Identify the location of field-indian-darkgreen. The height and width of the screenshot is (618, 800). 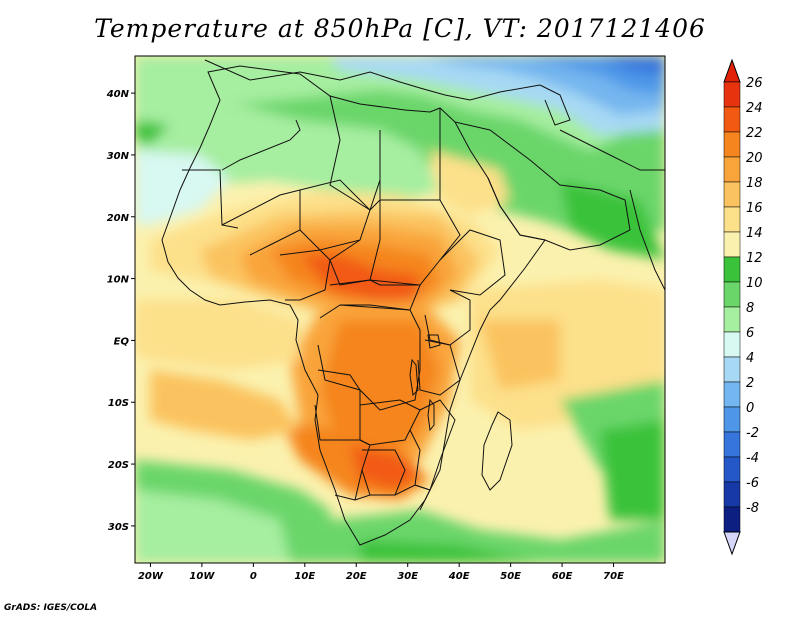
(632, 470).